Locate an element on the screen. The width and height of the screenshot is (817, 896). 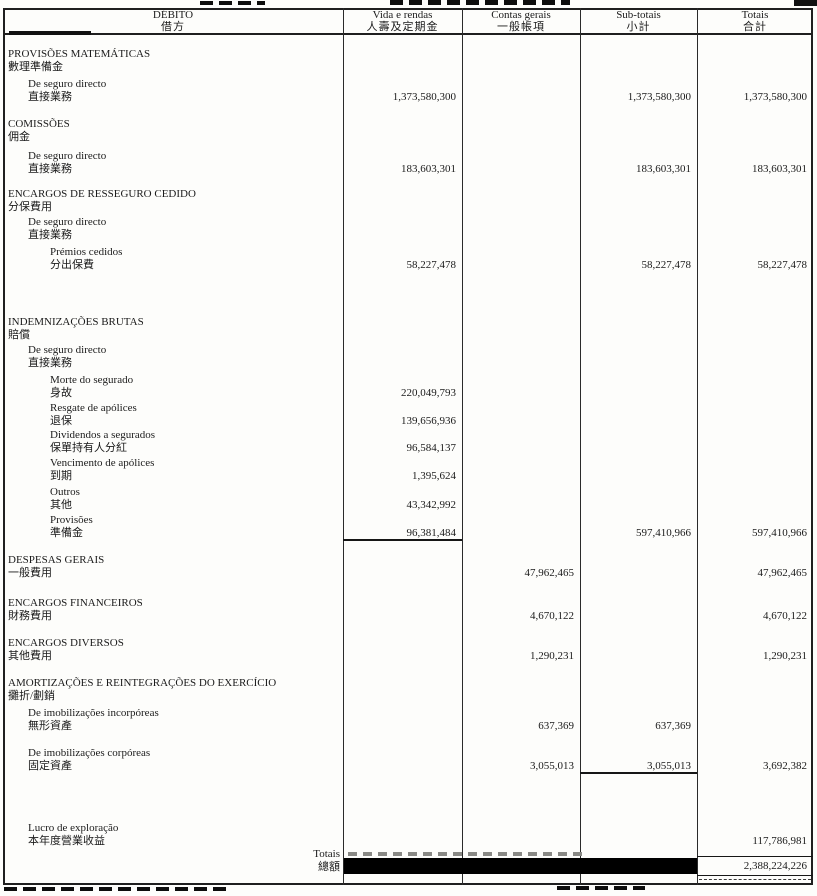
row-label: De imobilizações incorpóreas 無形資產 is located at coordinates (93, 720).